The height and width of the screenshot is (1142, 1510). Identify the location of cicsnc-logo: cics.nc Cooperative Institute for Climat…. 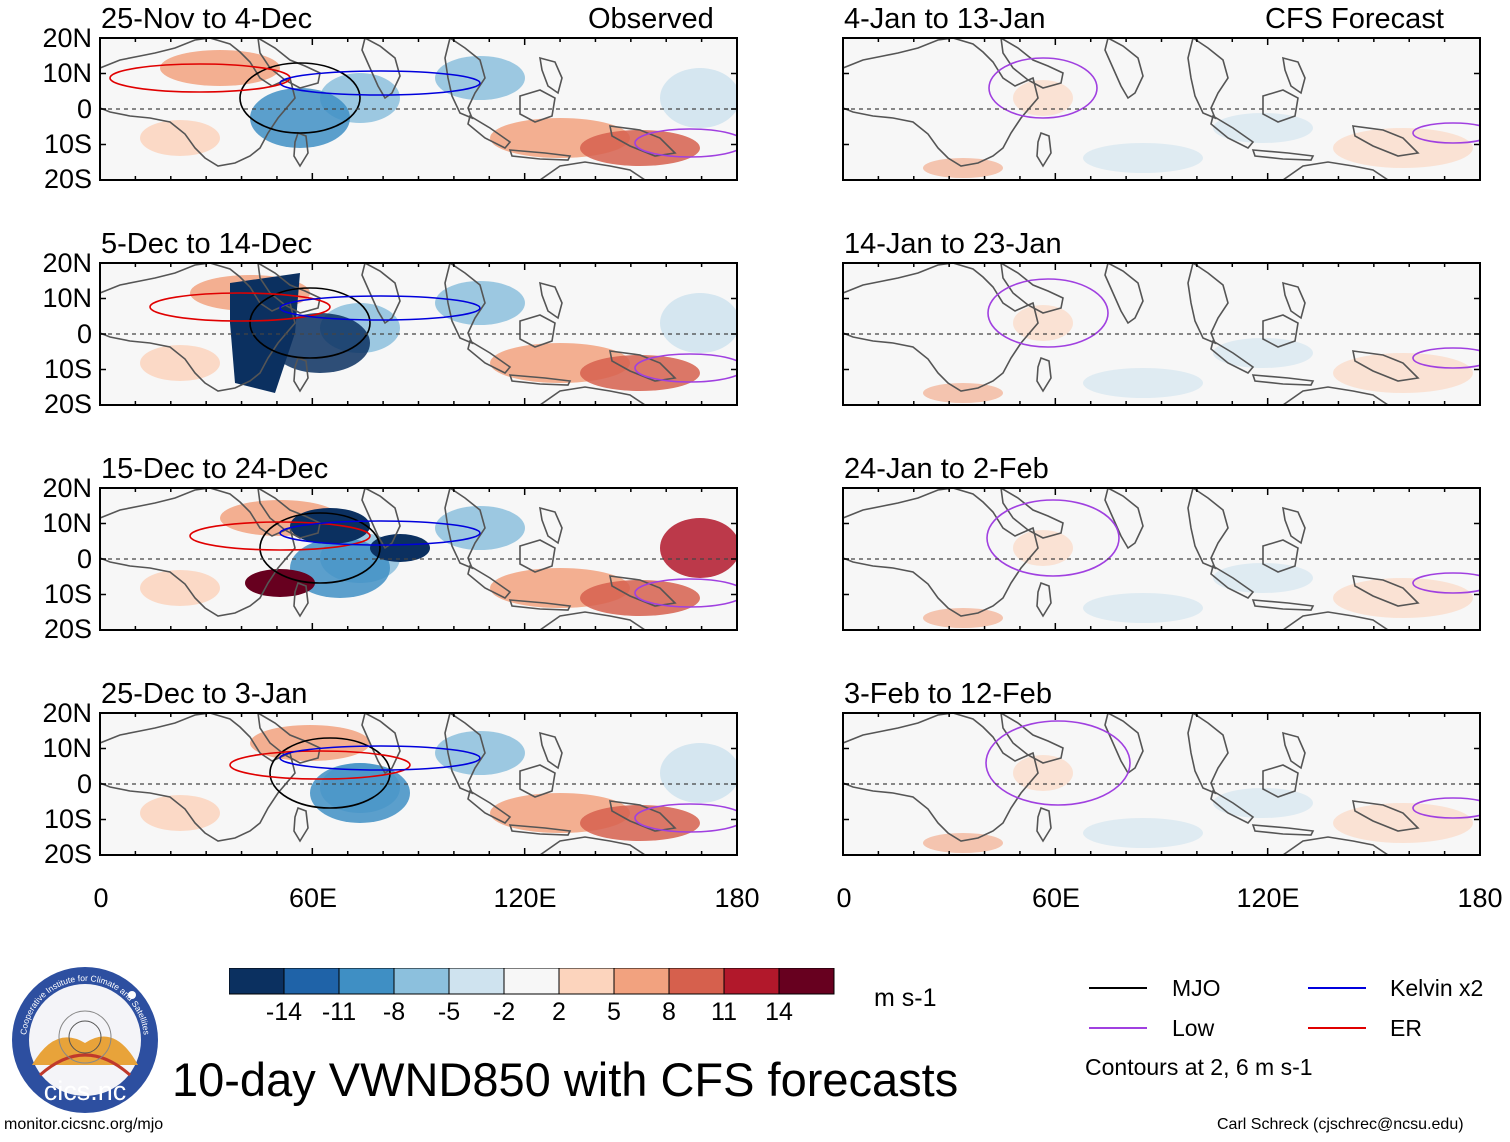
(85, 1040).